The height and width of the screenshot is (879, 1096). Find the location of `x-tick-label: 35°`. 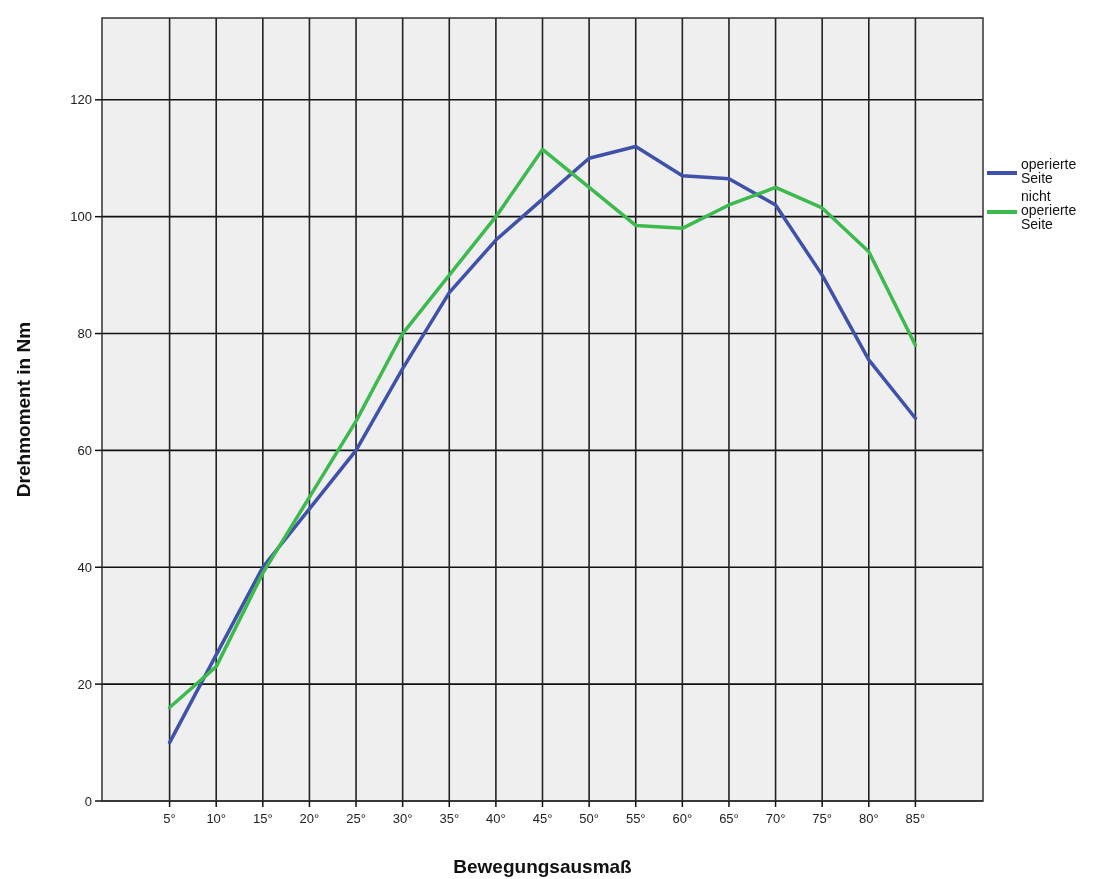

x-tick-label: 35° is located at coordinates (449, 818).